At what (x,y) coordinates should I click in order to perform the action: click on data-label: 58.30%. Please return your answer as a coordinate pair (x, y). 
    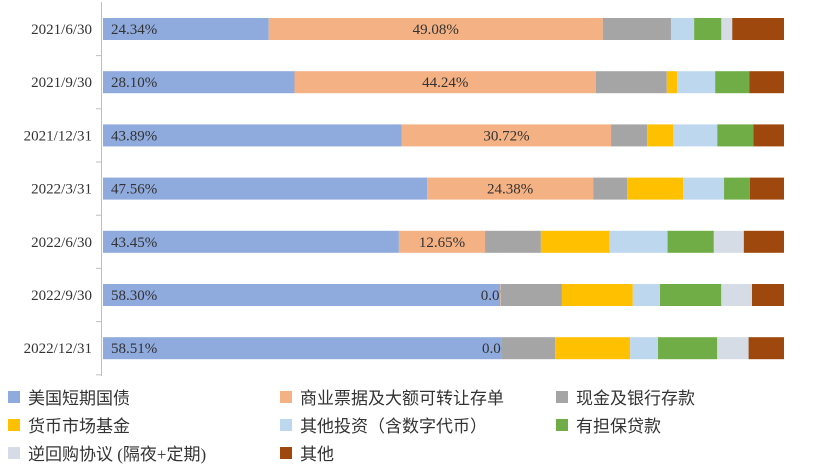
    Looking at the image, I should click on (134, 296).